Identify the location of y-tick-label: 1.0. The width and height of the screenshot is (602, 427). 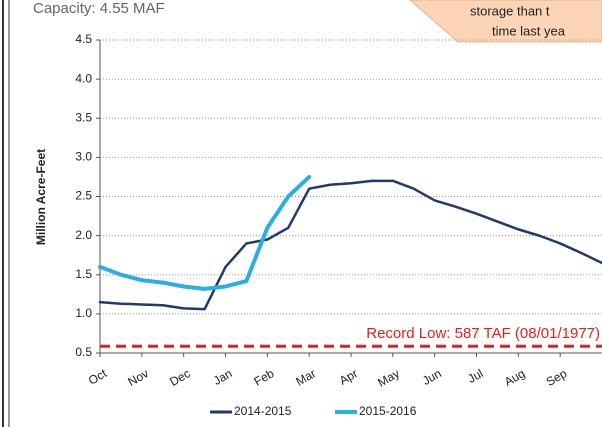
(83, 313).